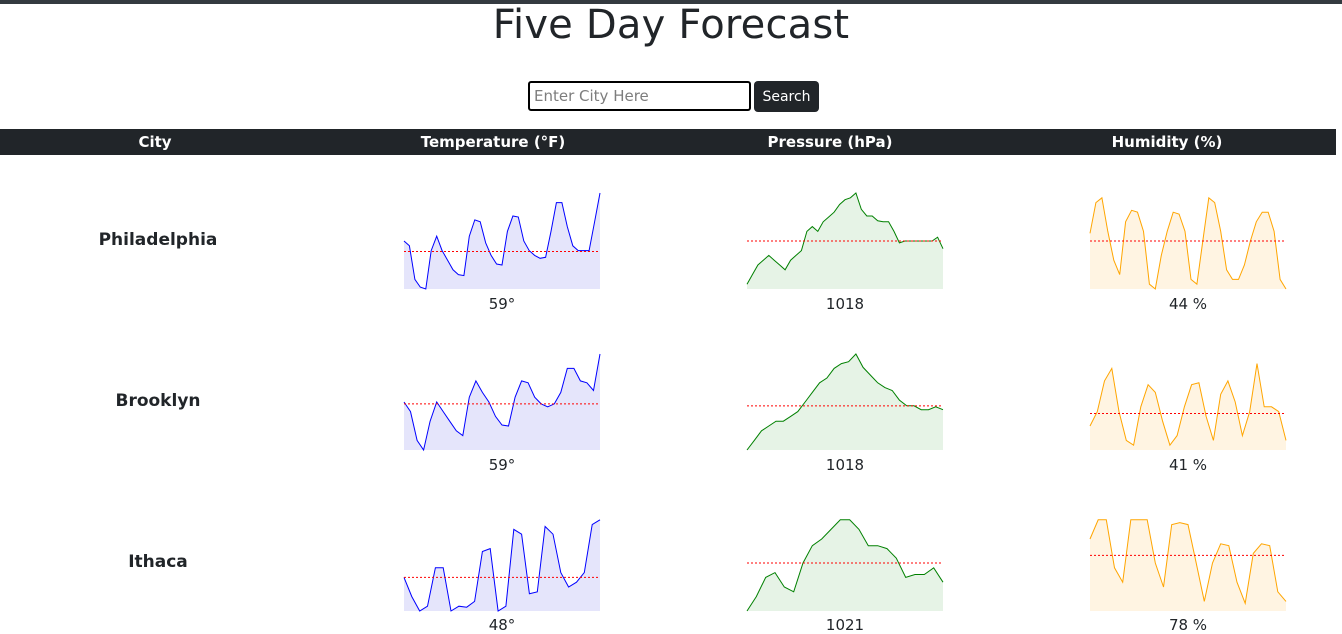 The height and width of the screenshot is (634, 1342). I want to click on header-city: City, so click(155, 142).